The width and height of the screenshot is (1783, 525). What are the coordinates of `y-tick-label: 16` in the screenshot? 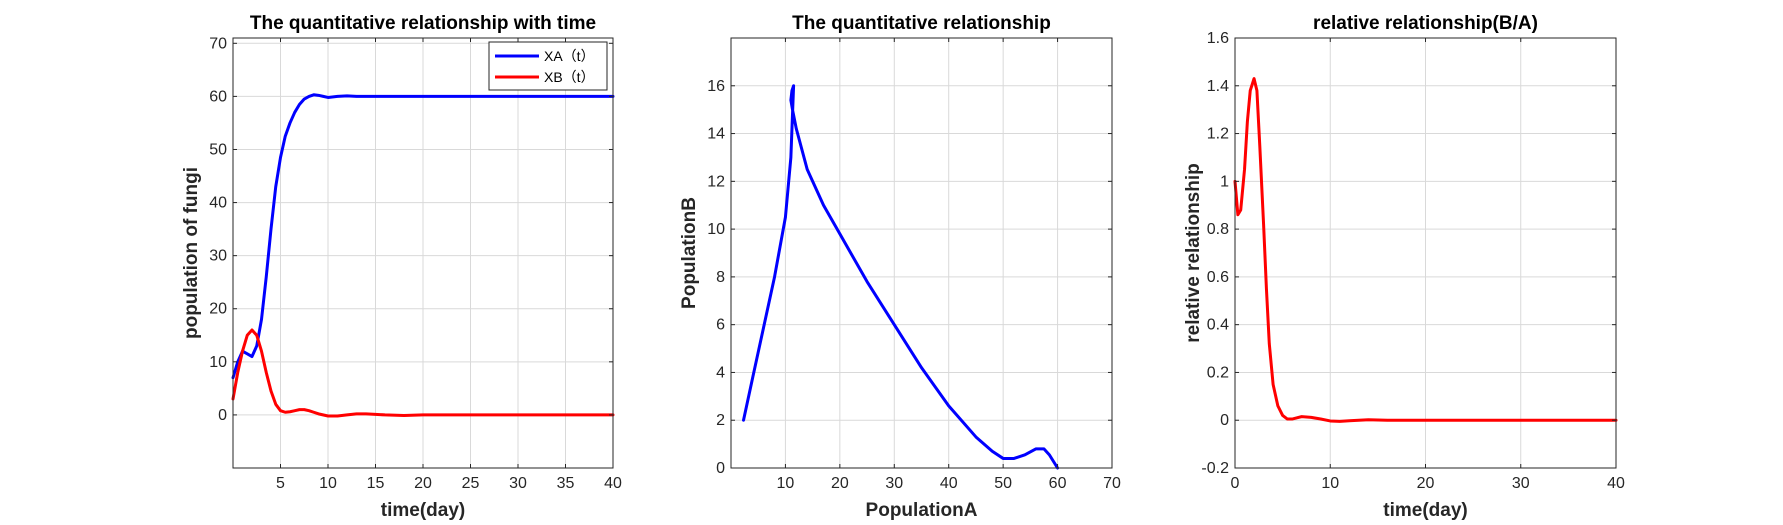 It's located at (716, 86).